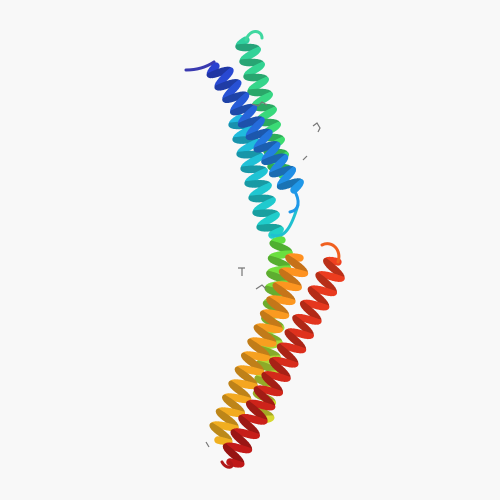 The height and width of the screenshot is (500, 500). Describe the element at coordinates (219, 440) in the screenshot. I see `helix-ribbon` at that location.